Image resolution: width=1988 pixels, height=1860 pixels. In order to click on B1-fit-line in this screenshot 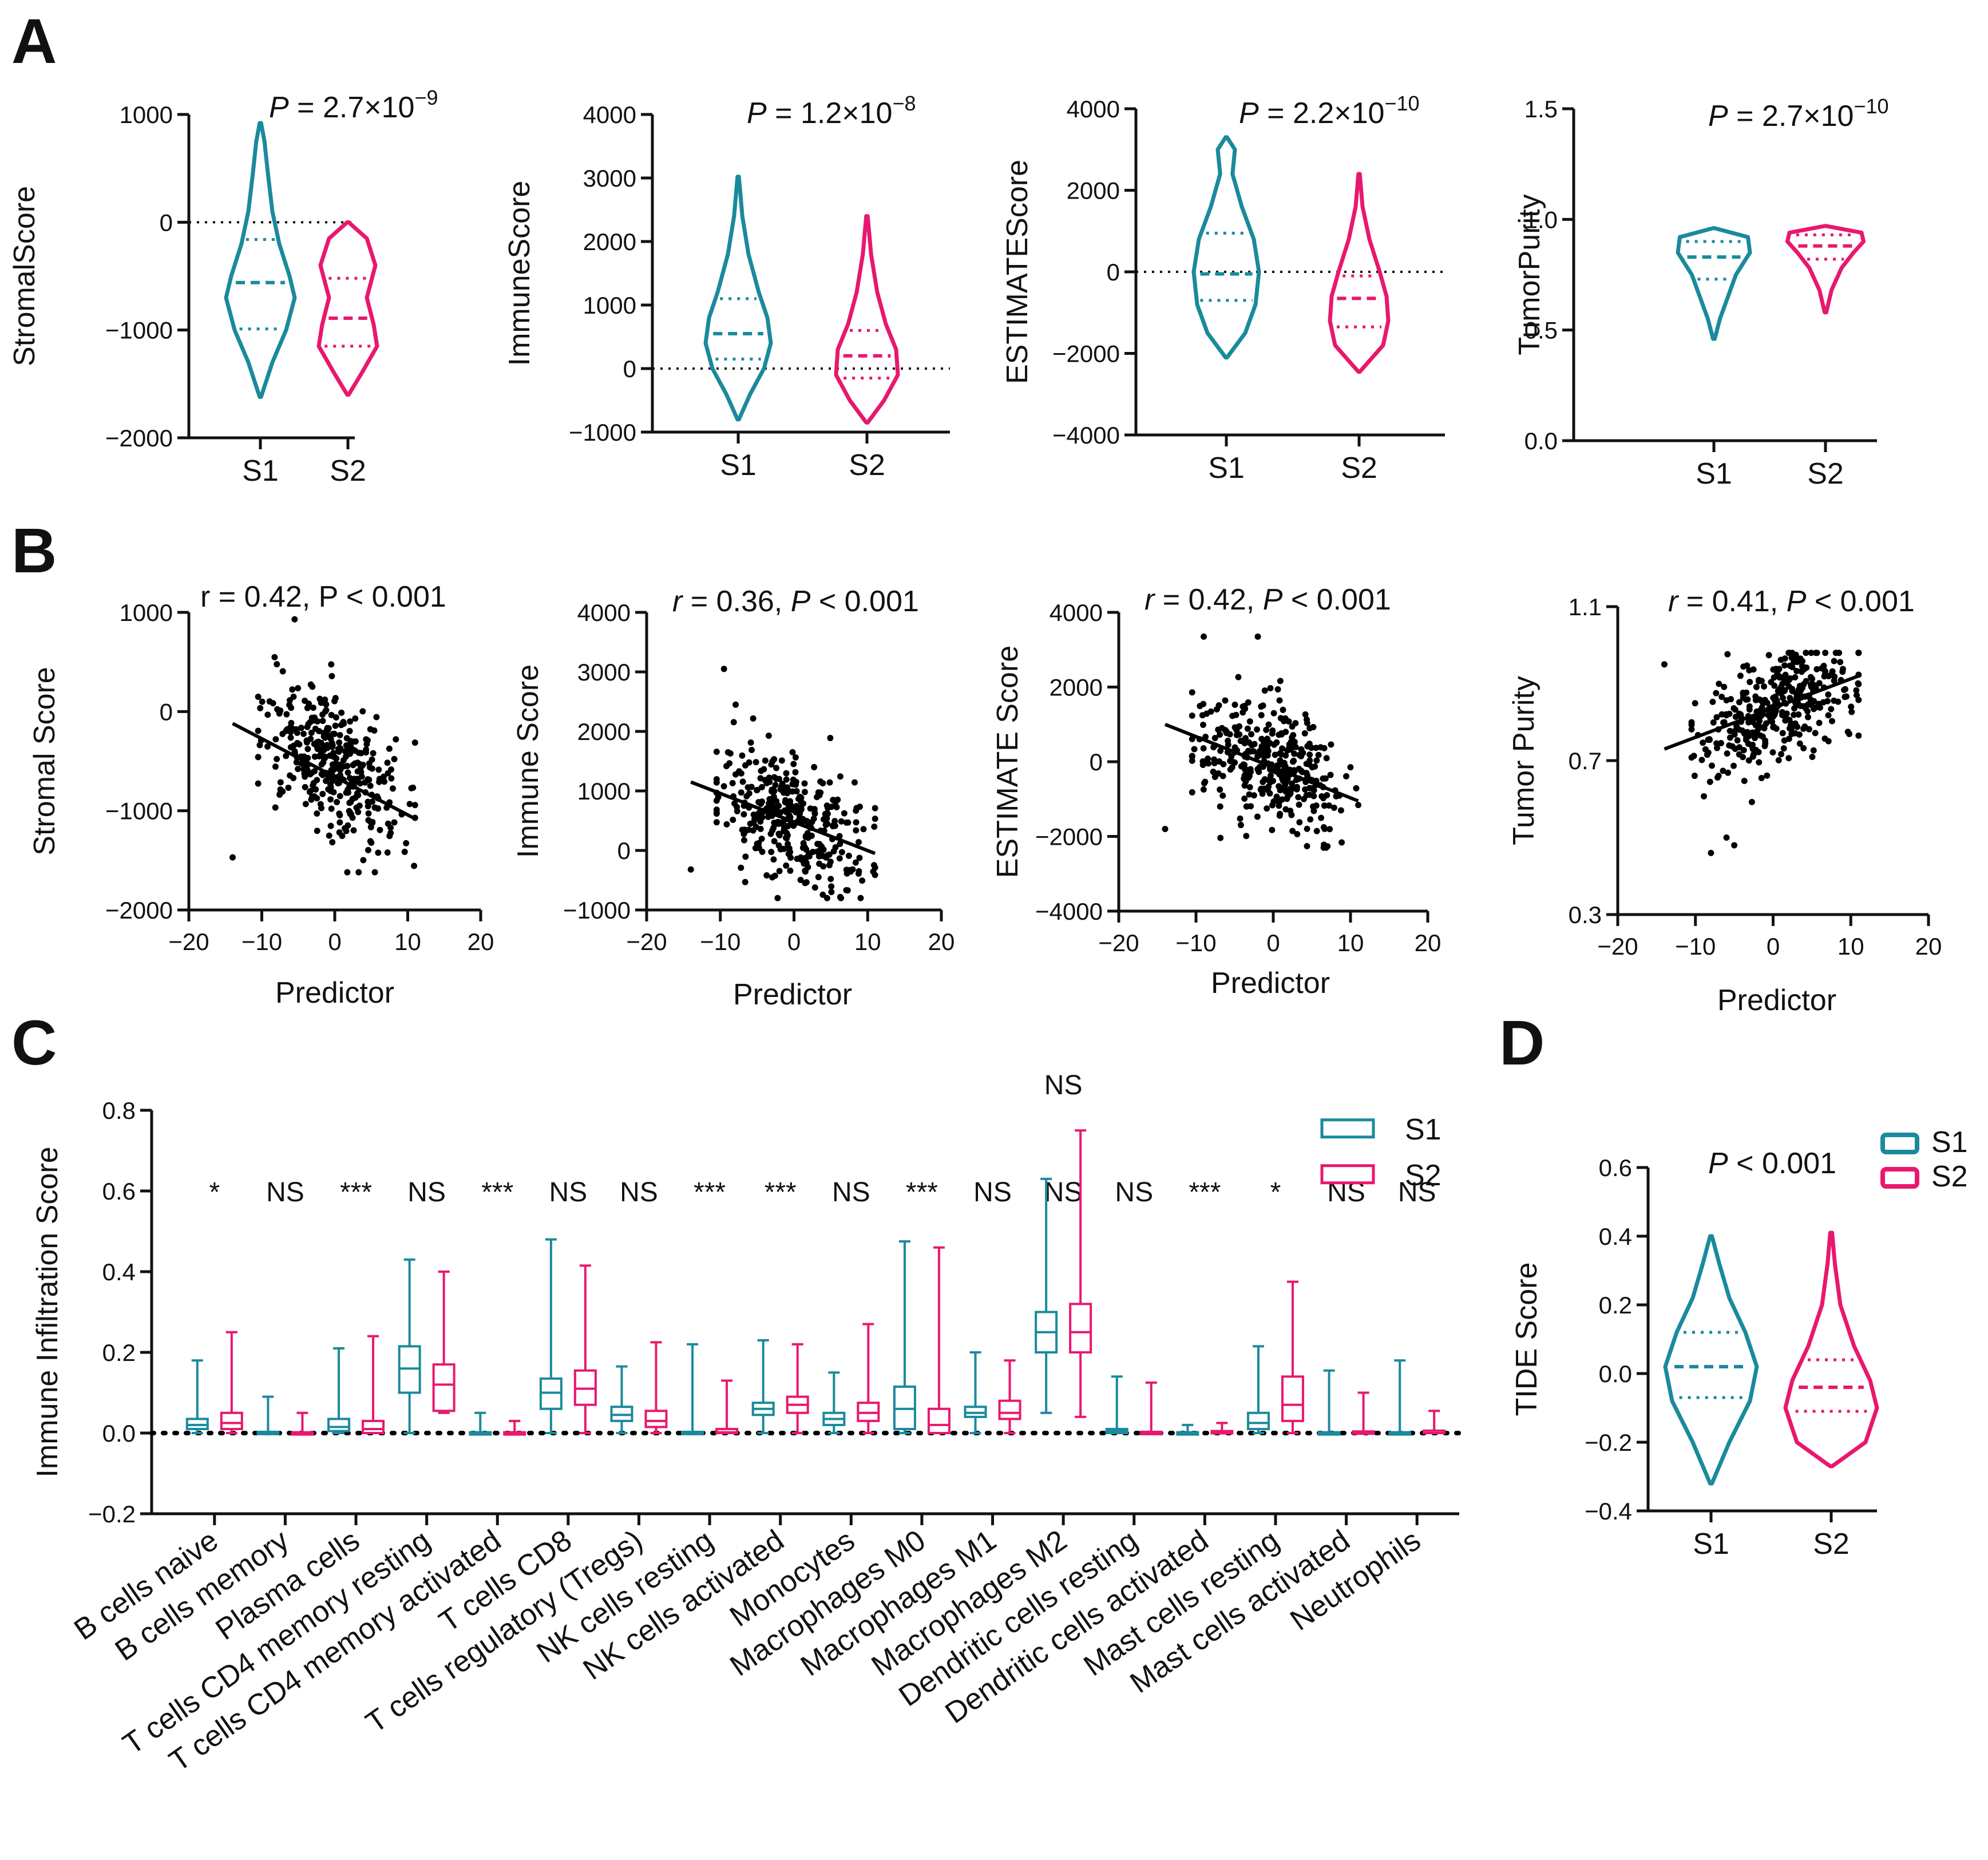, I will do `click(324, 771)`.